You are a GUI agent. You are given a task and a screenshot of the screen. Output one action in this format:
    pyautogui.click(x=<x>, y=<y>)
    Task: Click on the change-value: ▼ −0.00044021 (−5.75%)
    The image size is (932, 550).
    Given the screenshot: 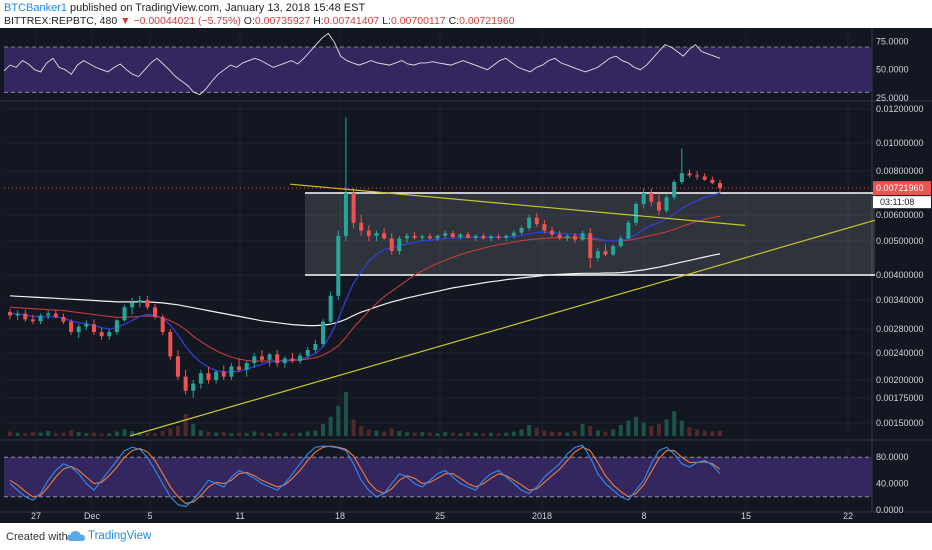 What is the action you would take?
    pyautogui.click(x=180, y=21)
    